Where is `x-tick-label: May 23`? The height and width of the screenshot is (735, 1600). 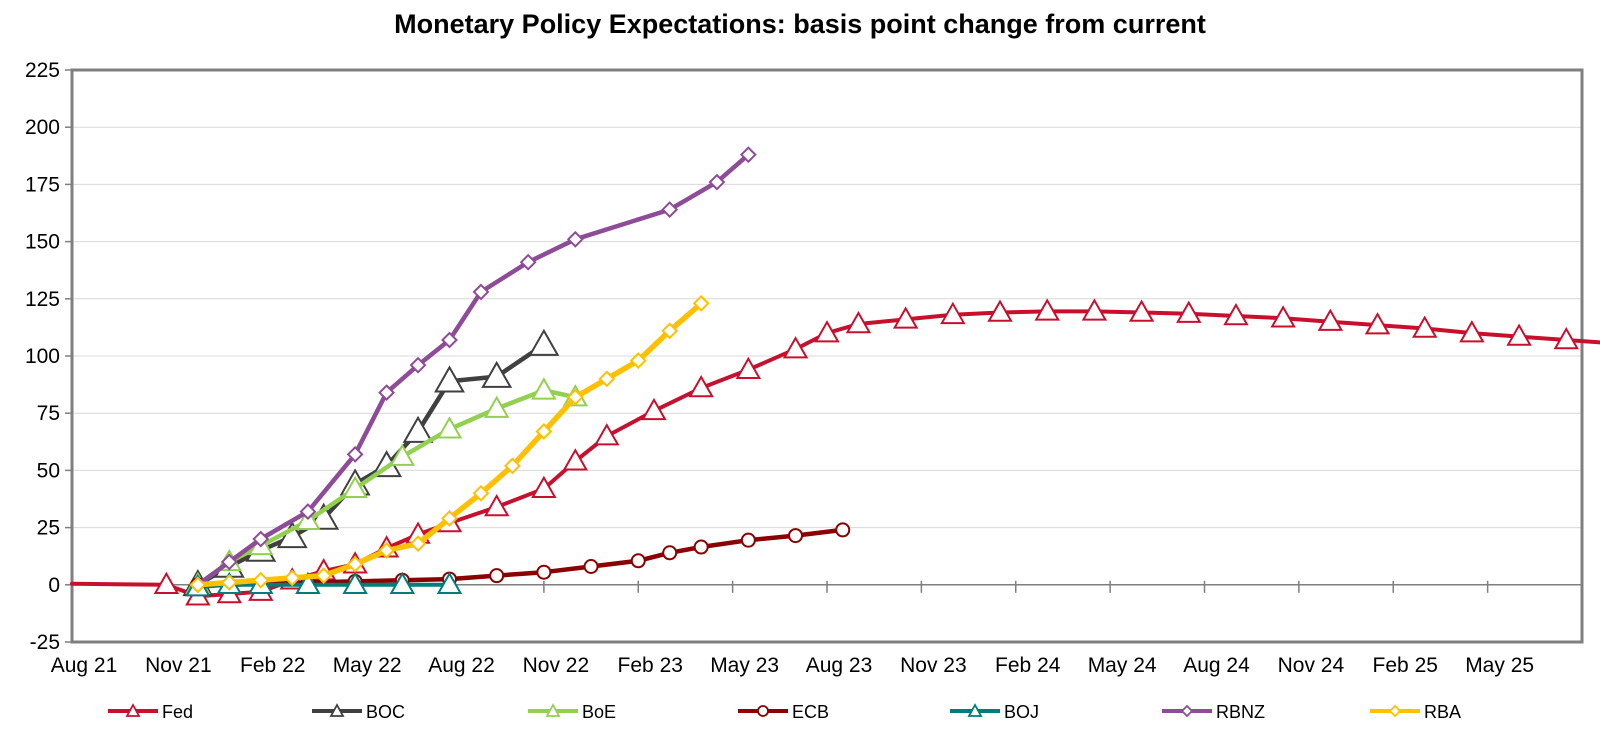 x-tick-label: May 23 is located at coordinates (744, 665).